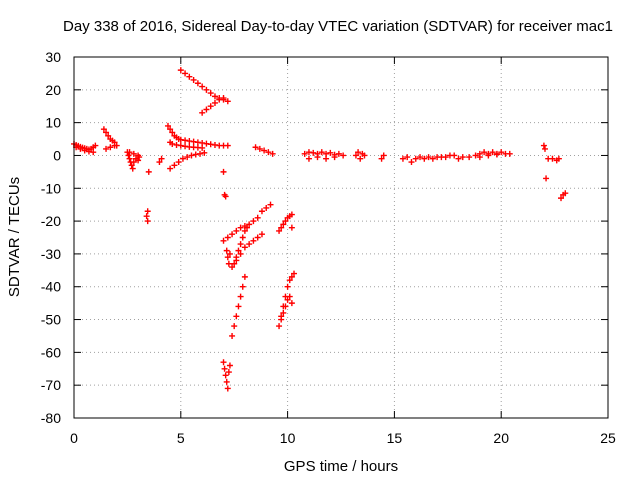  I want to click on y-tick-label: -20, so click(51, 221).